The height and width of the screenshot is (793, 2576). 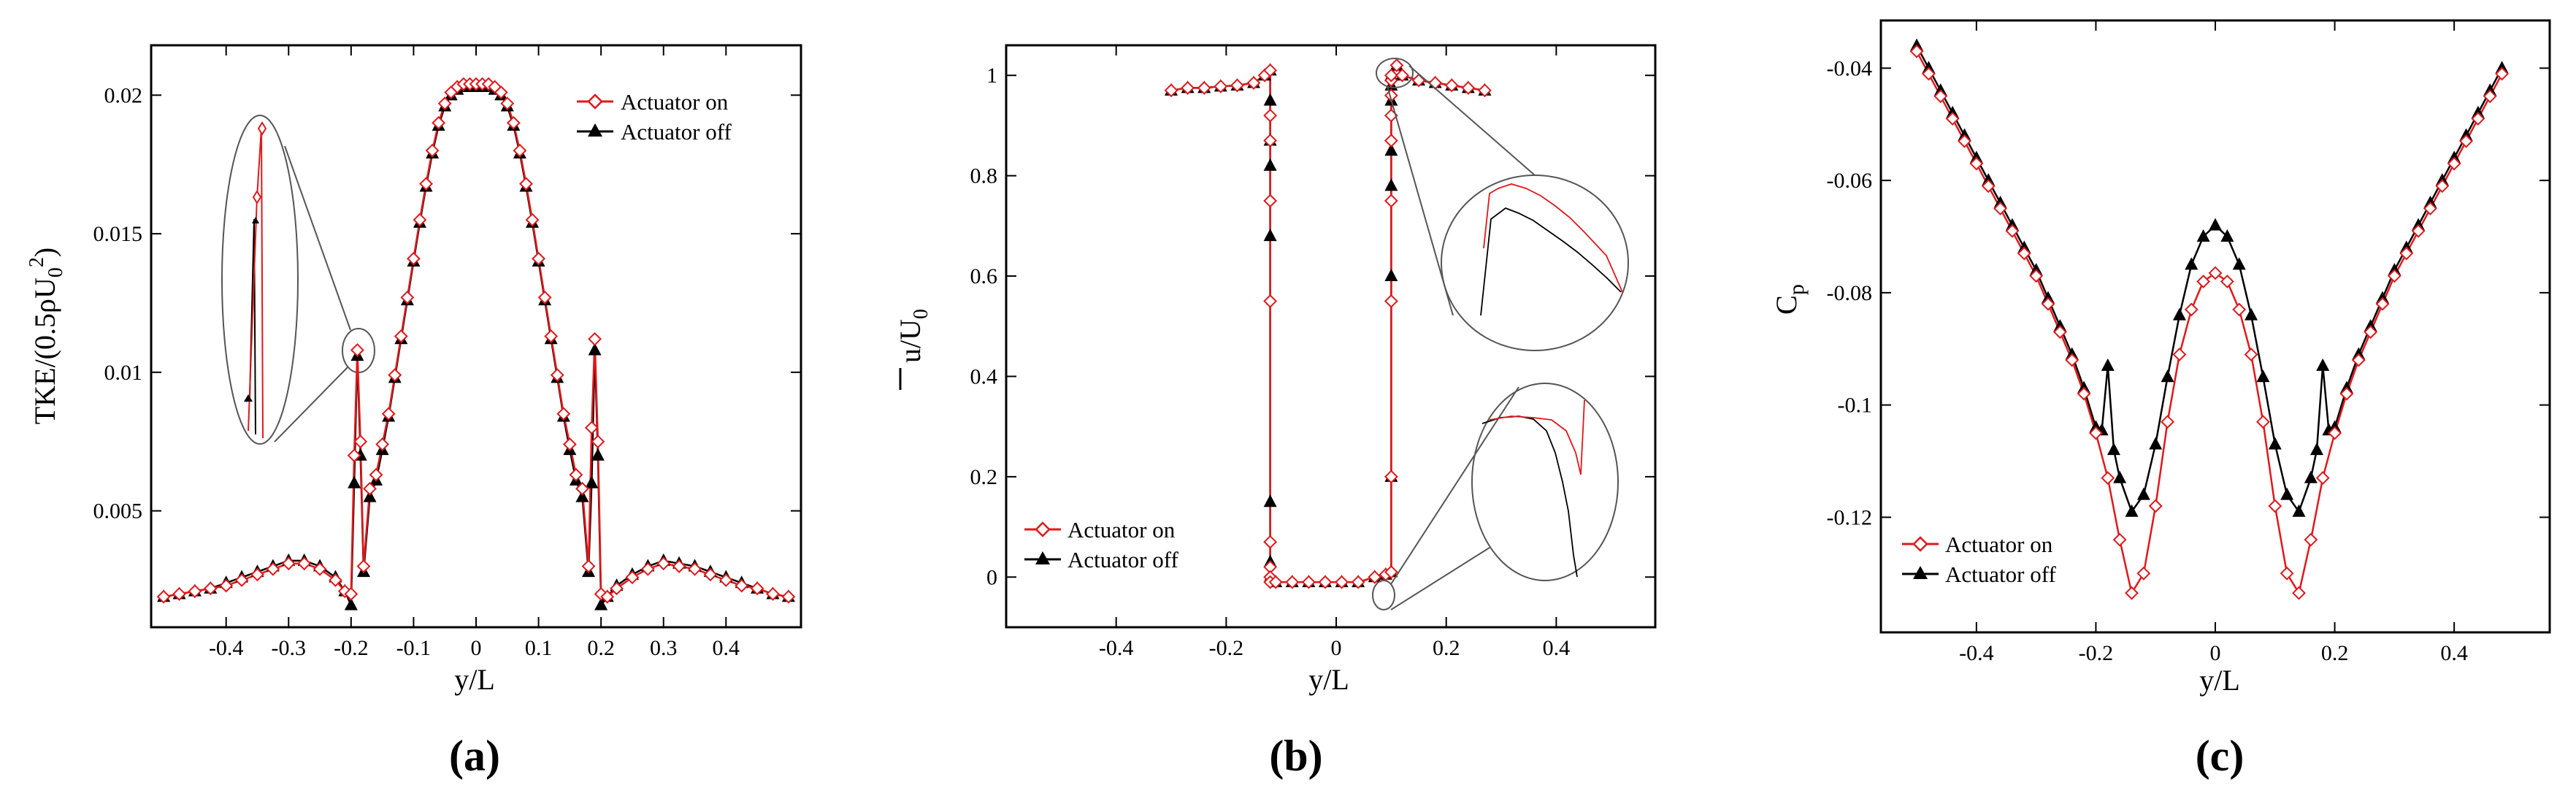 I want to click on y-tick-label-c: -0.08, so click(x=1850, y=293).